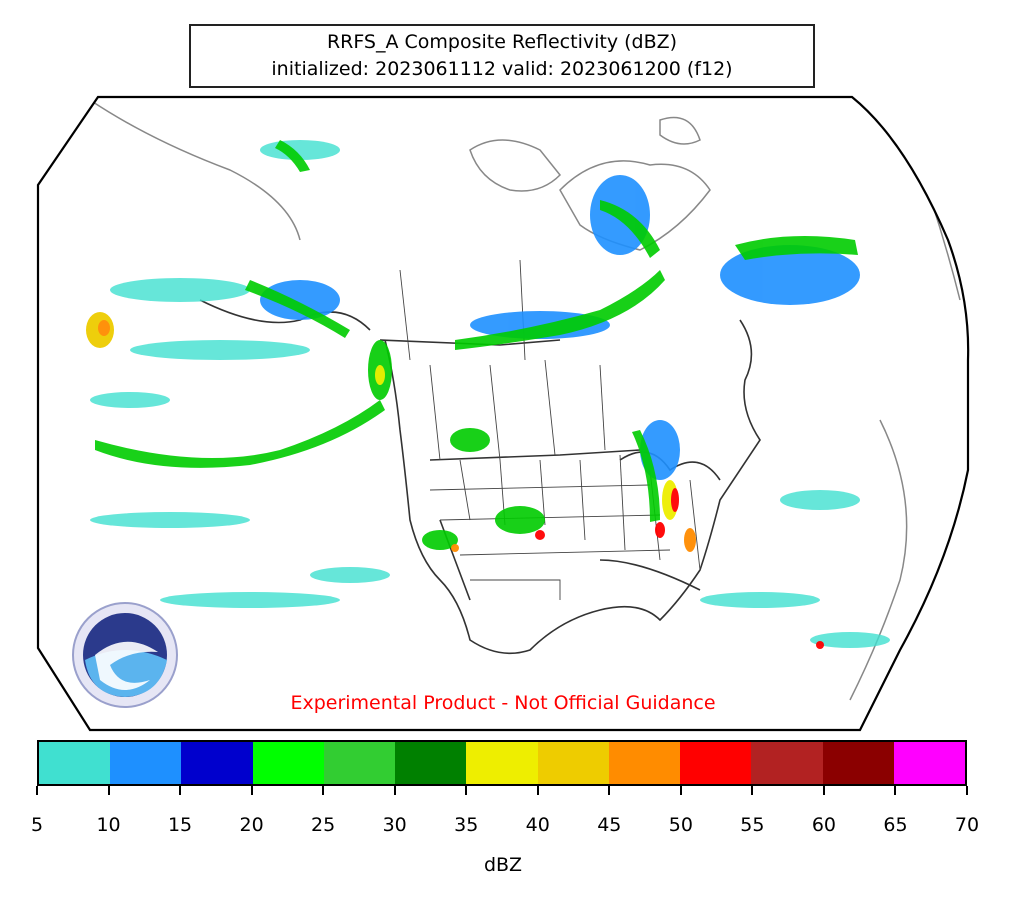  I want to click on colorbar-tick-label: 35, so click(466, 825).